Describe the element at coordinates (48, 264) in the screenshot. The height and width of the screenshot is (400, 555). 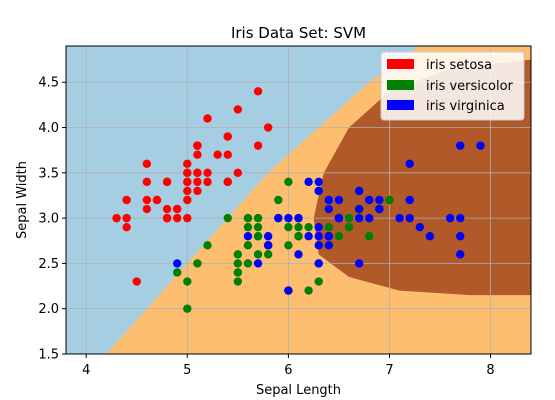
I see `y-tick-label: 2.5` at that location.